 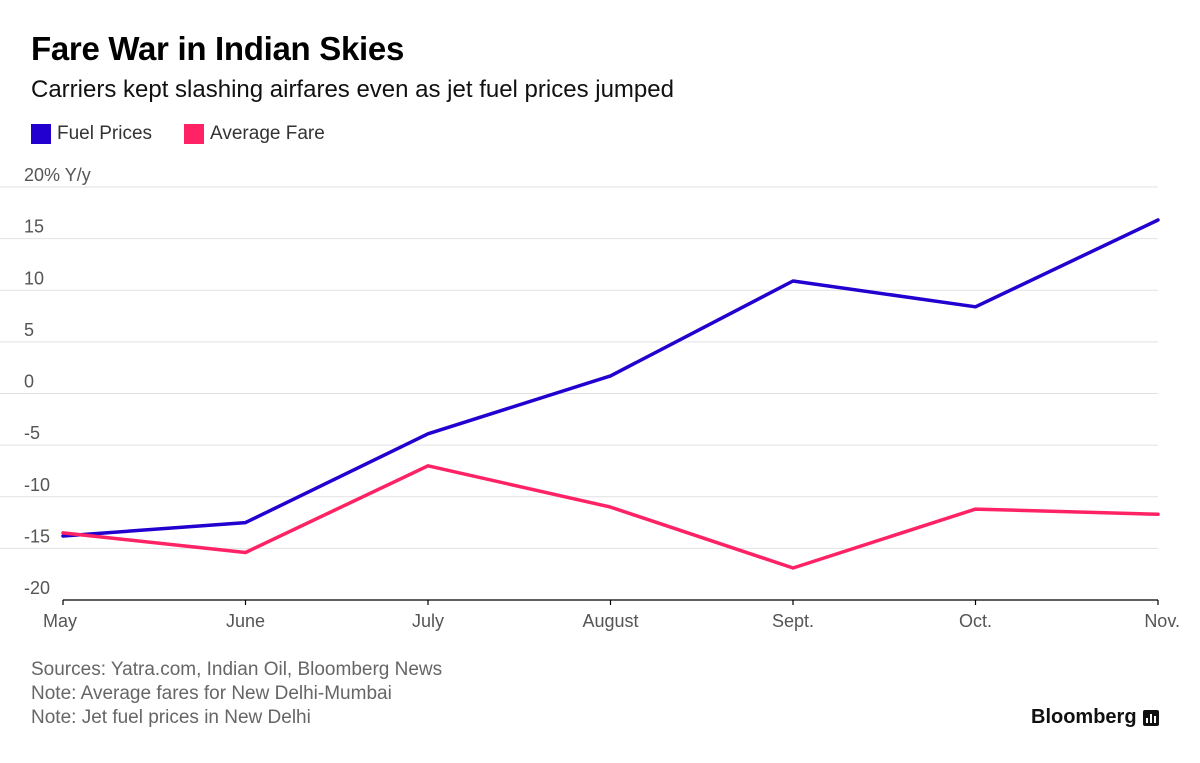 I want to click on y-tick-label: -5, so click(x=32, y=433).